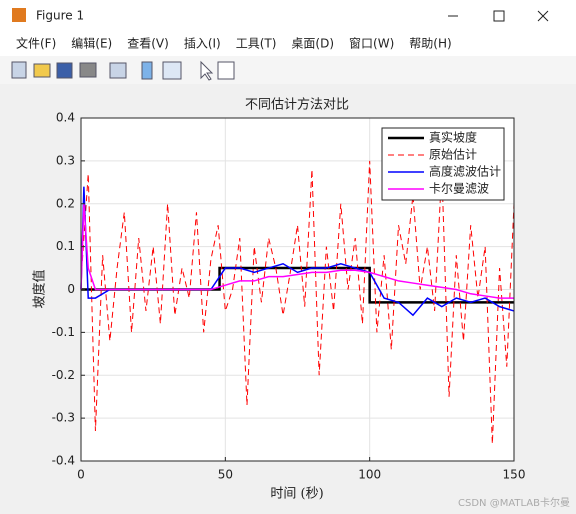  I want to click on menu-item: 桌面(D), so click(312, 44).